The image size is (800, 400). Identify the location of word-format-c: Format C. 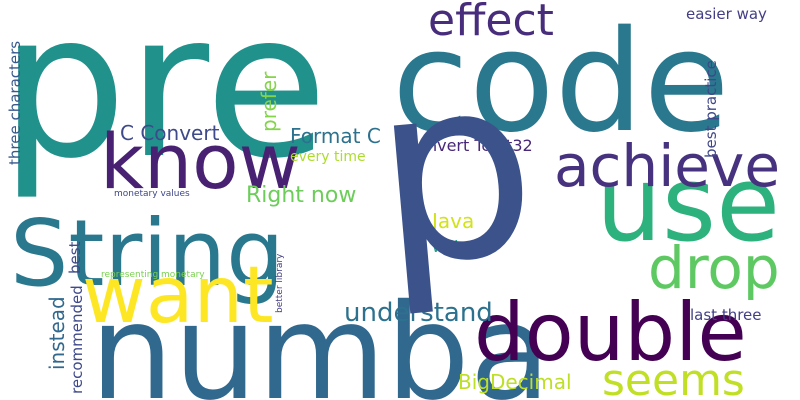
(335, 136).